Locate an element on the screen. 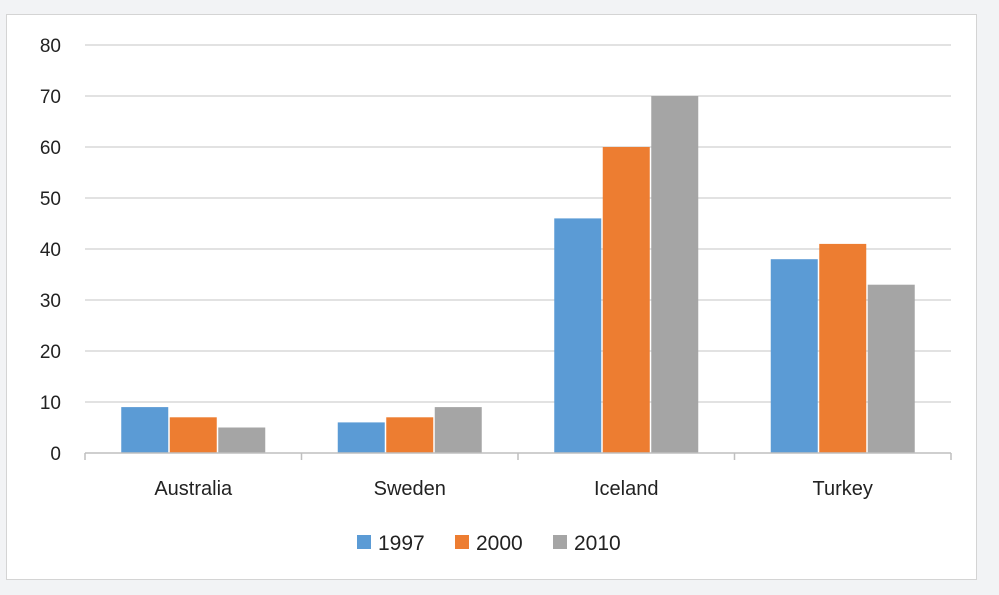 The height and width of the screenshot is (595, 999). y-tick-label: 20 is located at coordinates (50, 352).